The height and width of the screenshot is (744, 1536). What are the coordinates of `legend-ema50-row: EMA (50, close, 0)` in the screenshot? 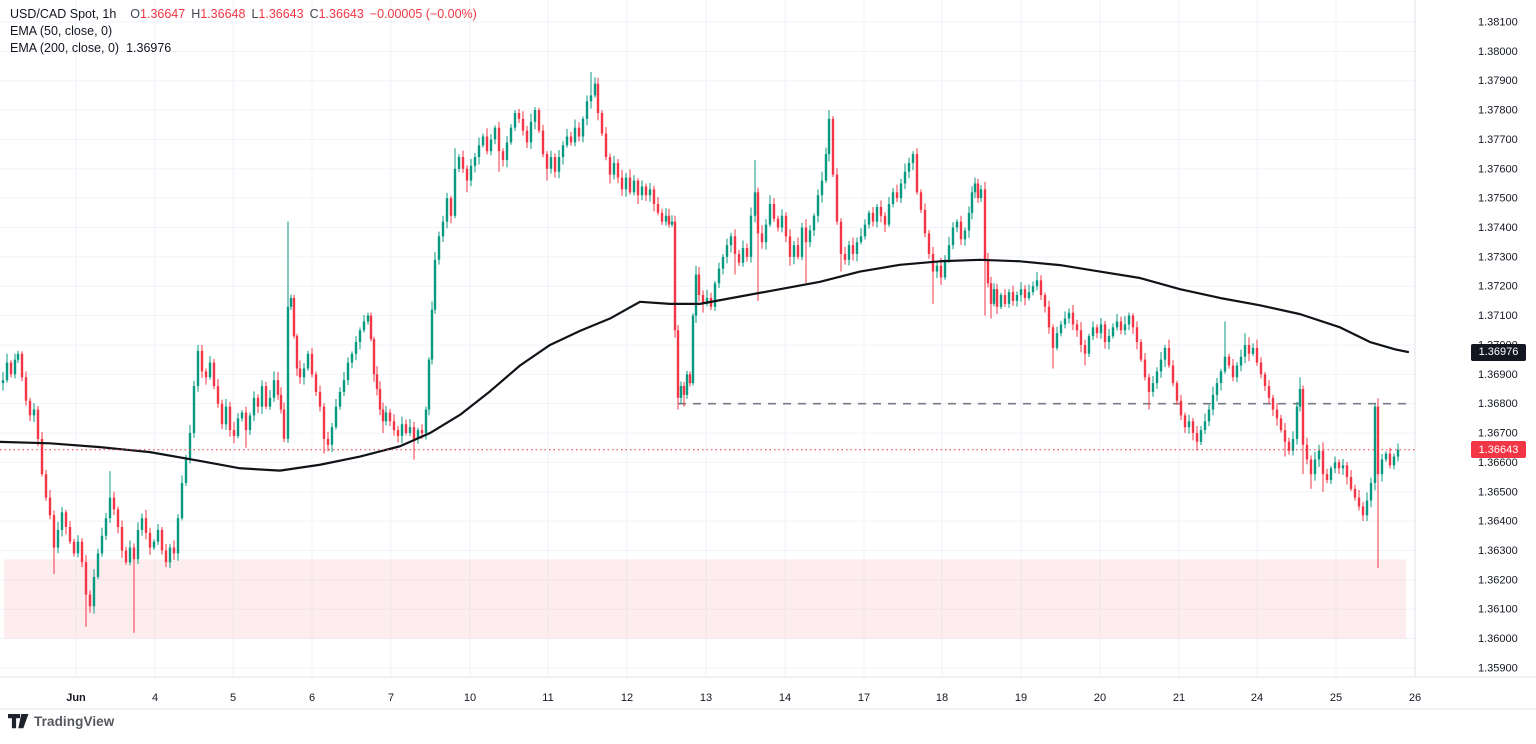 It's located at (243, 31).